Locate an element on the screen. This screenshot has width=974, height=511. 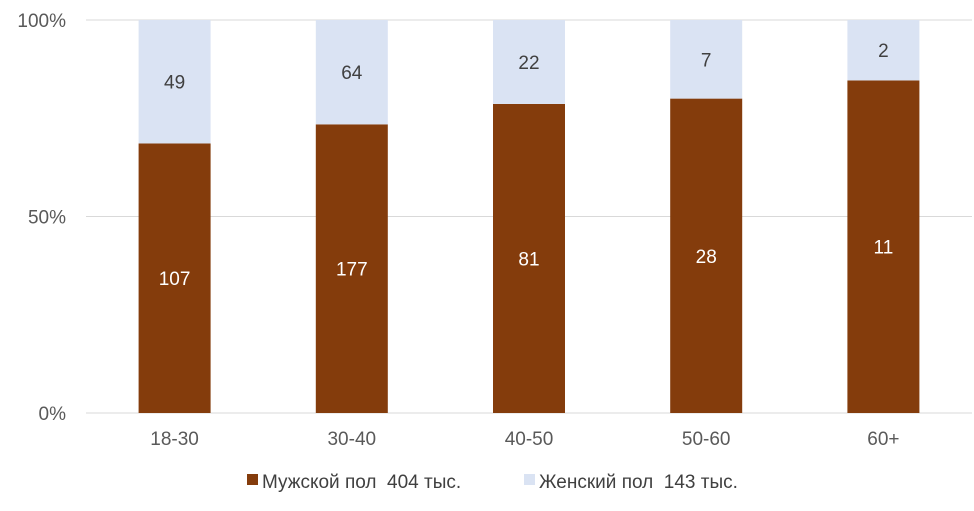
data-label: 107 is located at coordinates (175, 279).